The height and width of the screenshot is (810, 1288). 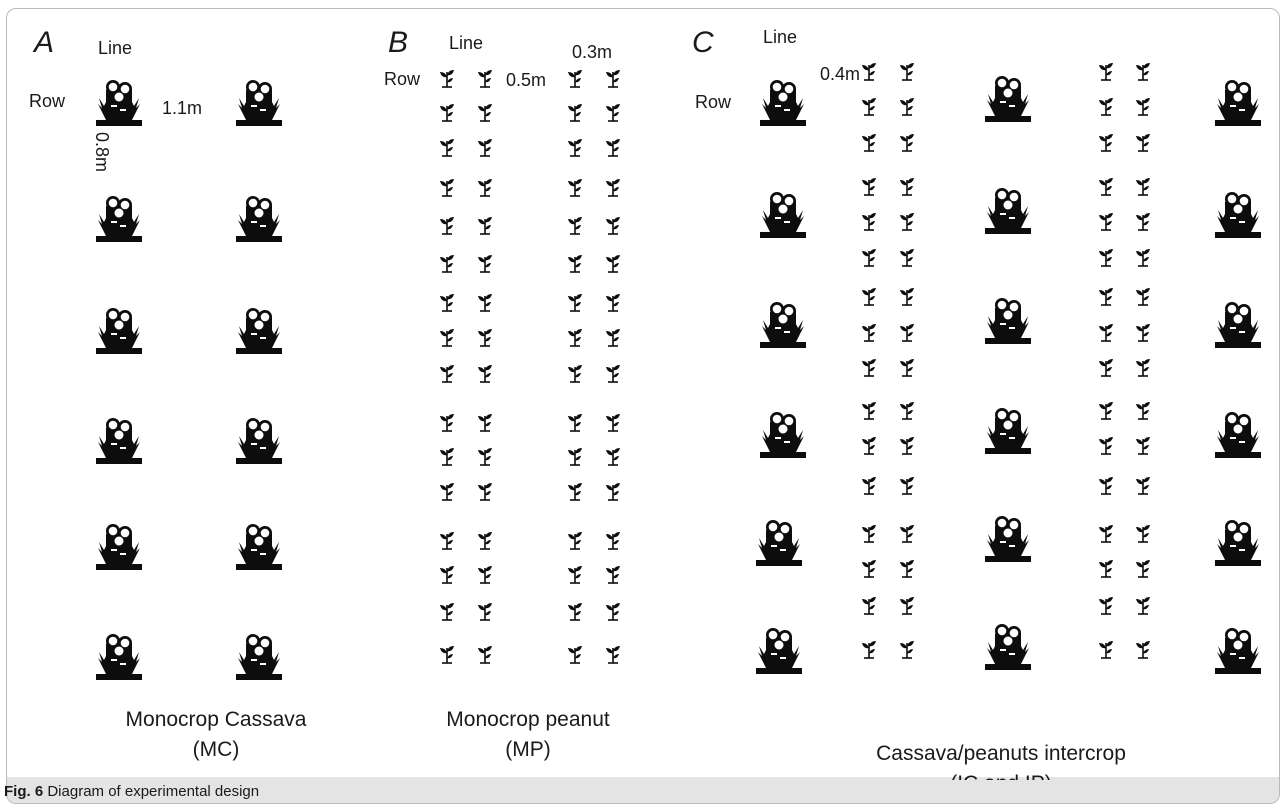 What do you see at coordinates (1001, 776) in the screenshot?
I see `panel-abbrev-c: (IC and IP)` at bounding box center [1001, 776].